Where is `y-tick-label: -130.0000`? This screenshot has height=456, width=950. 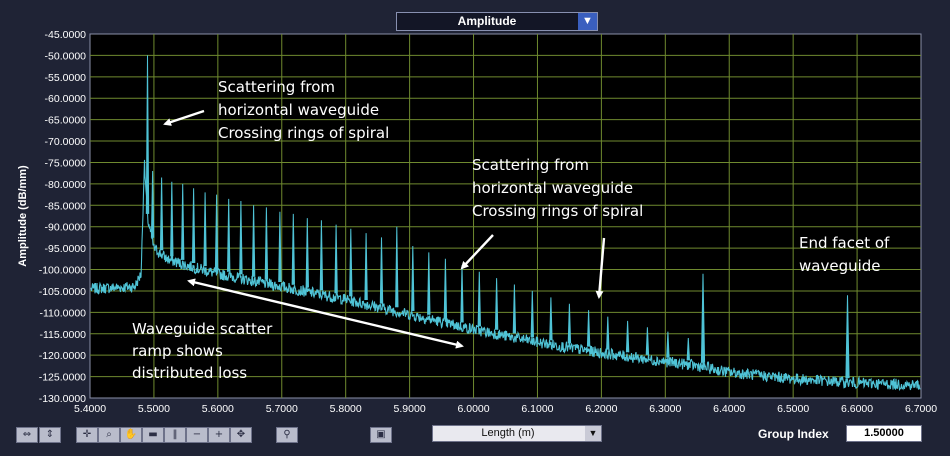 y-tick-label: -130.0000 is located at coordinates (62, 399).